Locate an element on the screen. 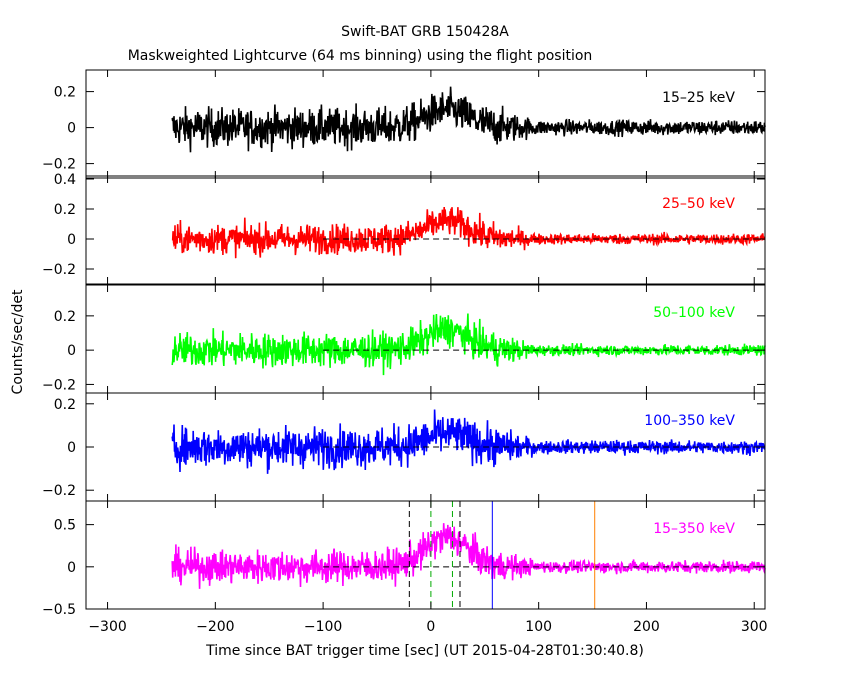 This screenshot has height=680, width=850. y-tick-label-2-1: −0.2 is located at coordinates (59, 270).